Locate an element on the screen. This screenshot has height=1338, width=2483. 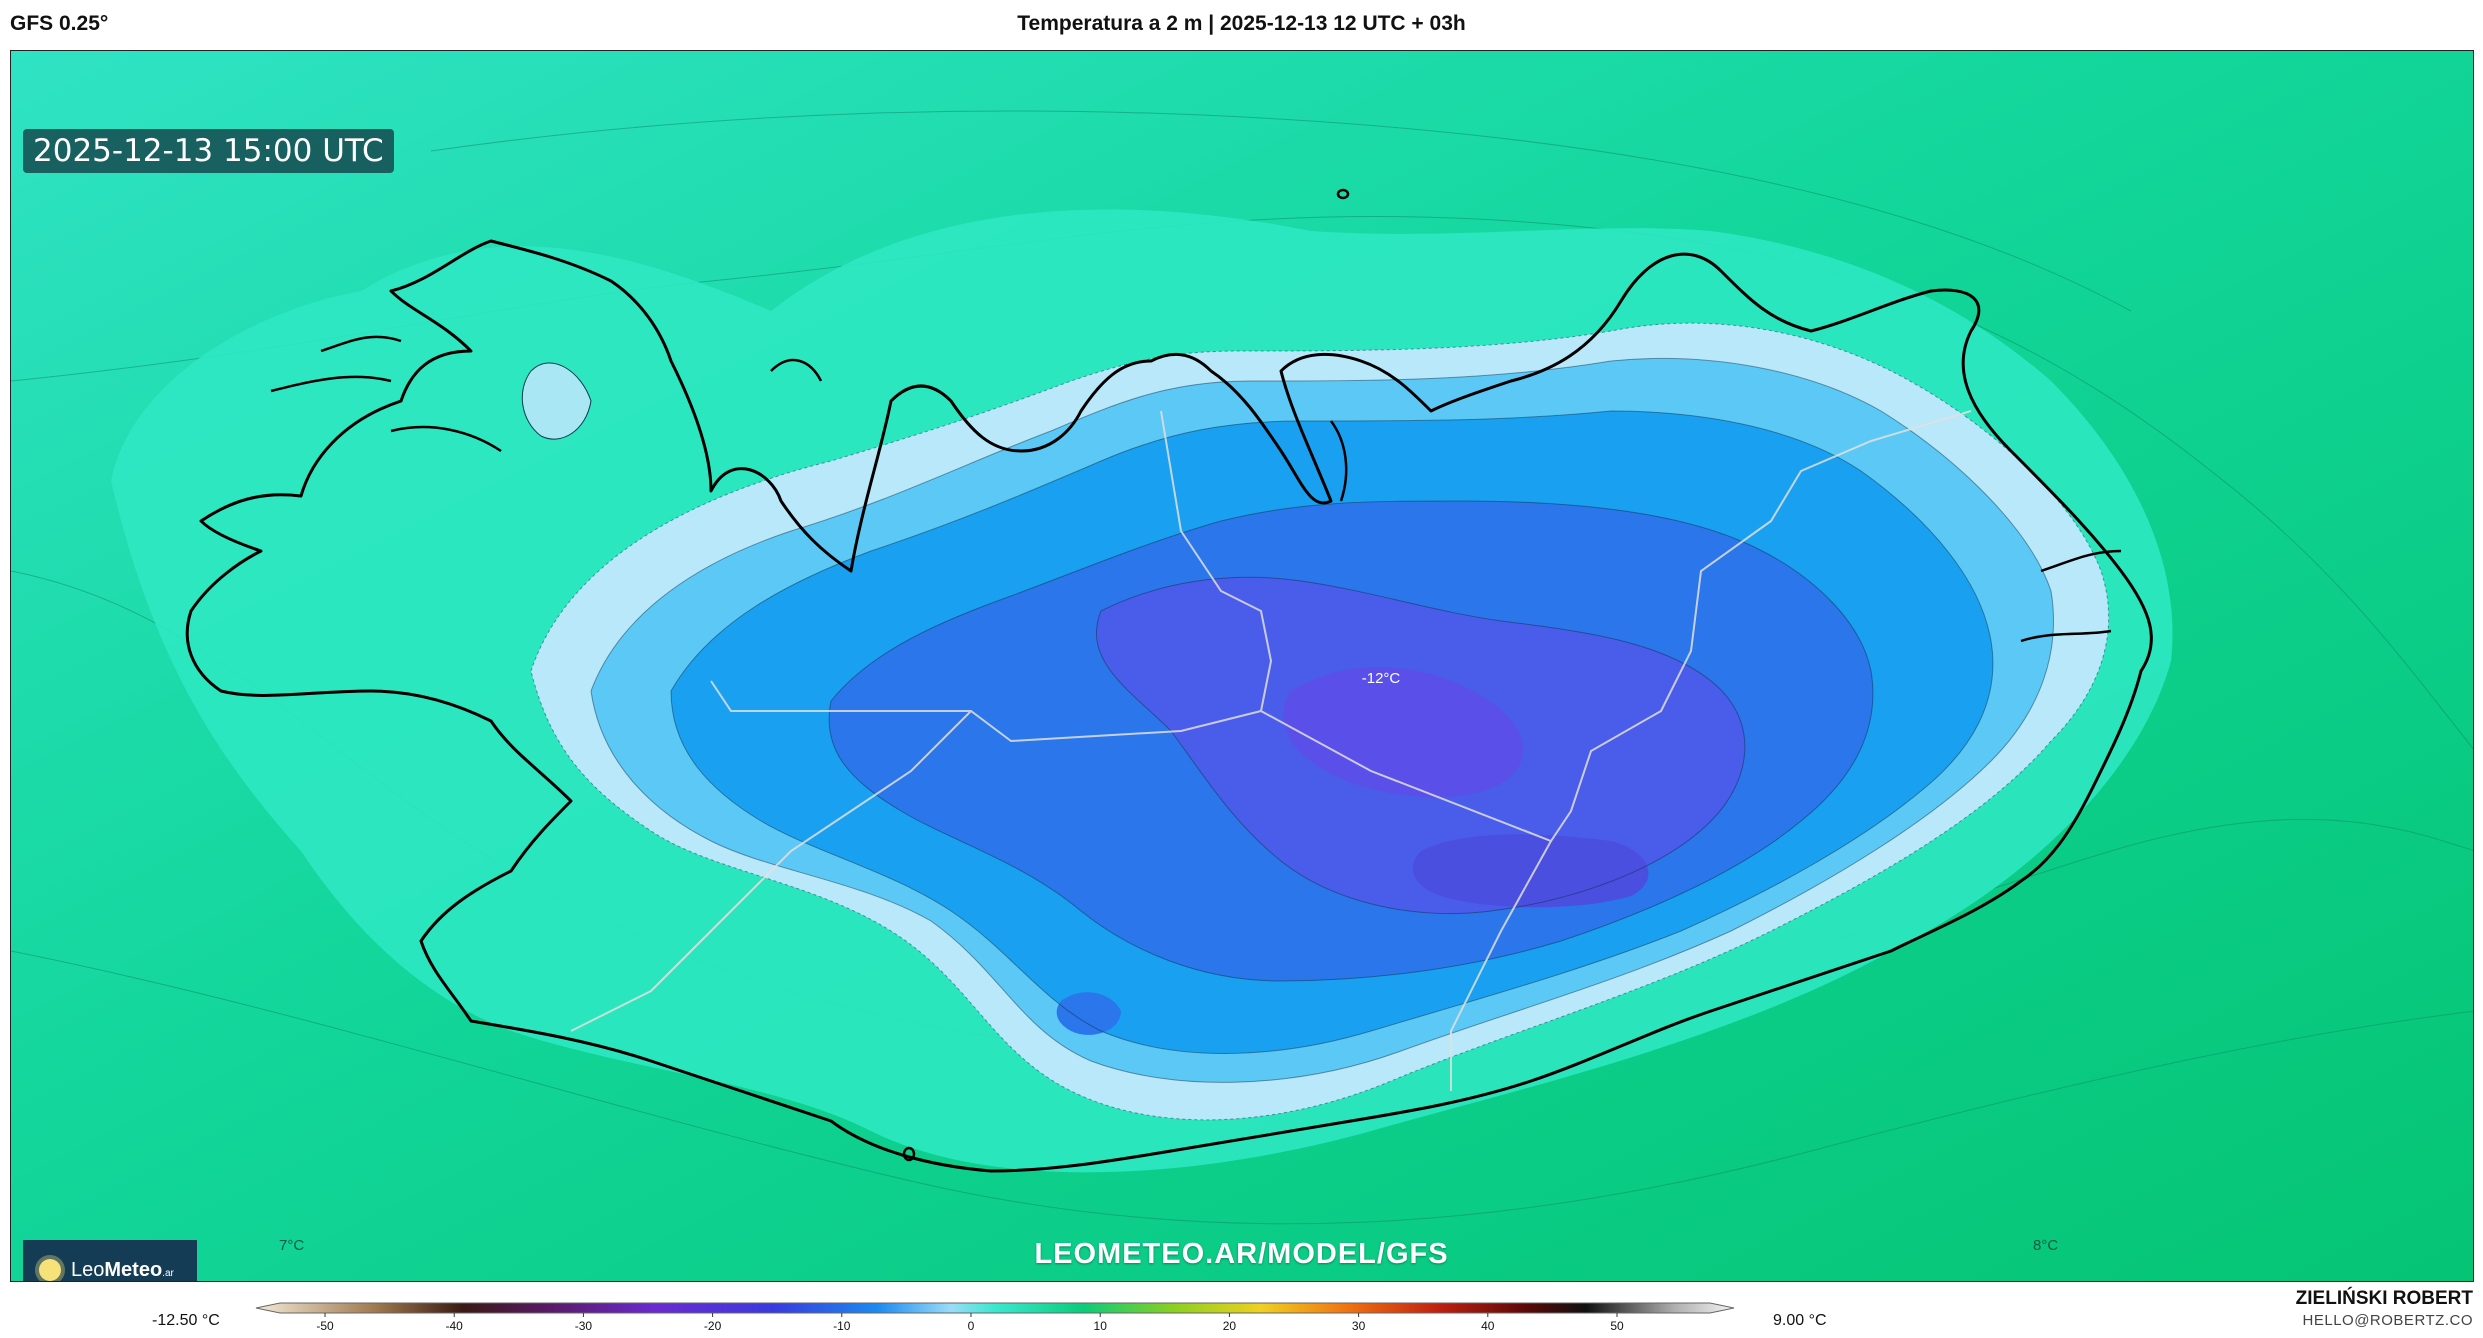
colorbar: -12.50 °C is located at coordinates (1241, 1314).